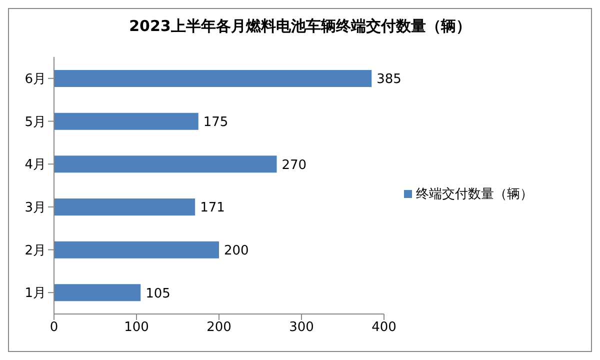  I want to click on data-label: 200, so click(236, 250).